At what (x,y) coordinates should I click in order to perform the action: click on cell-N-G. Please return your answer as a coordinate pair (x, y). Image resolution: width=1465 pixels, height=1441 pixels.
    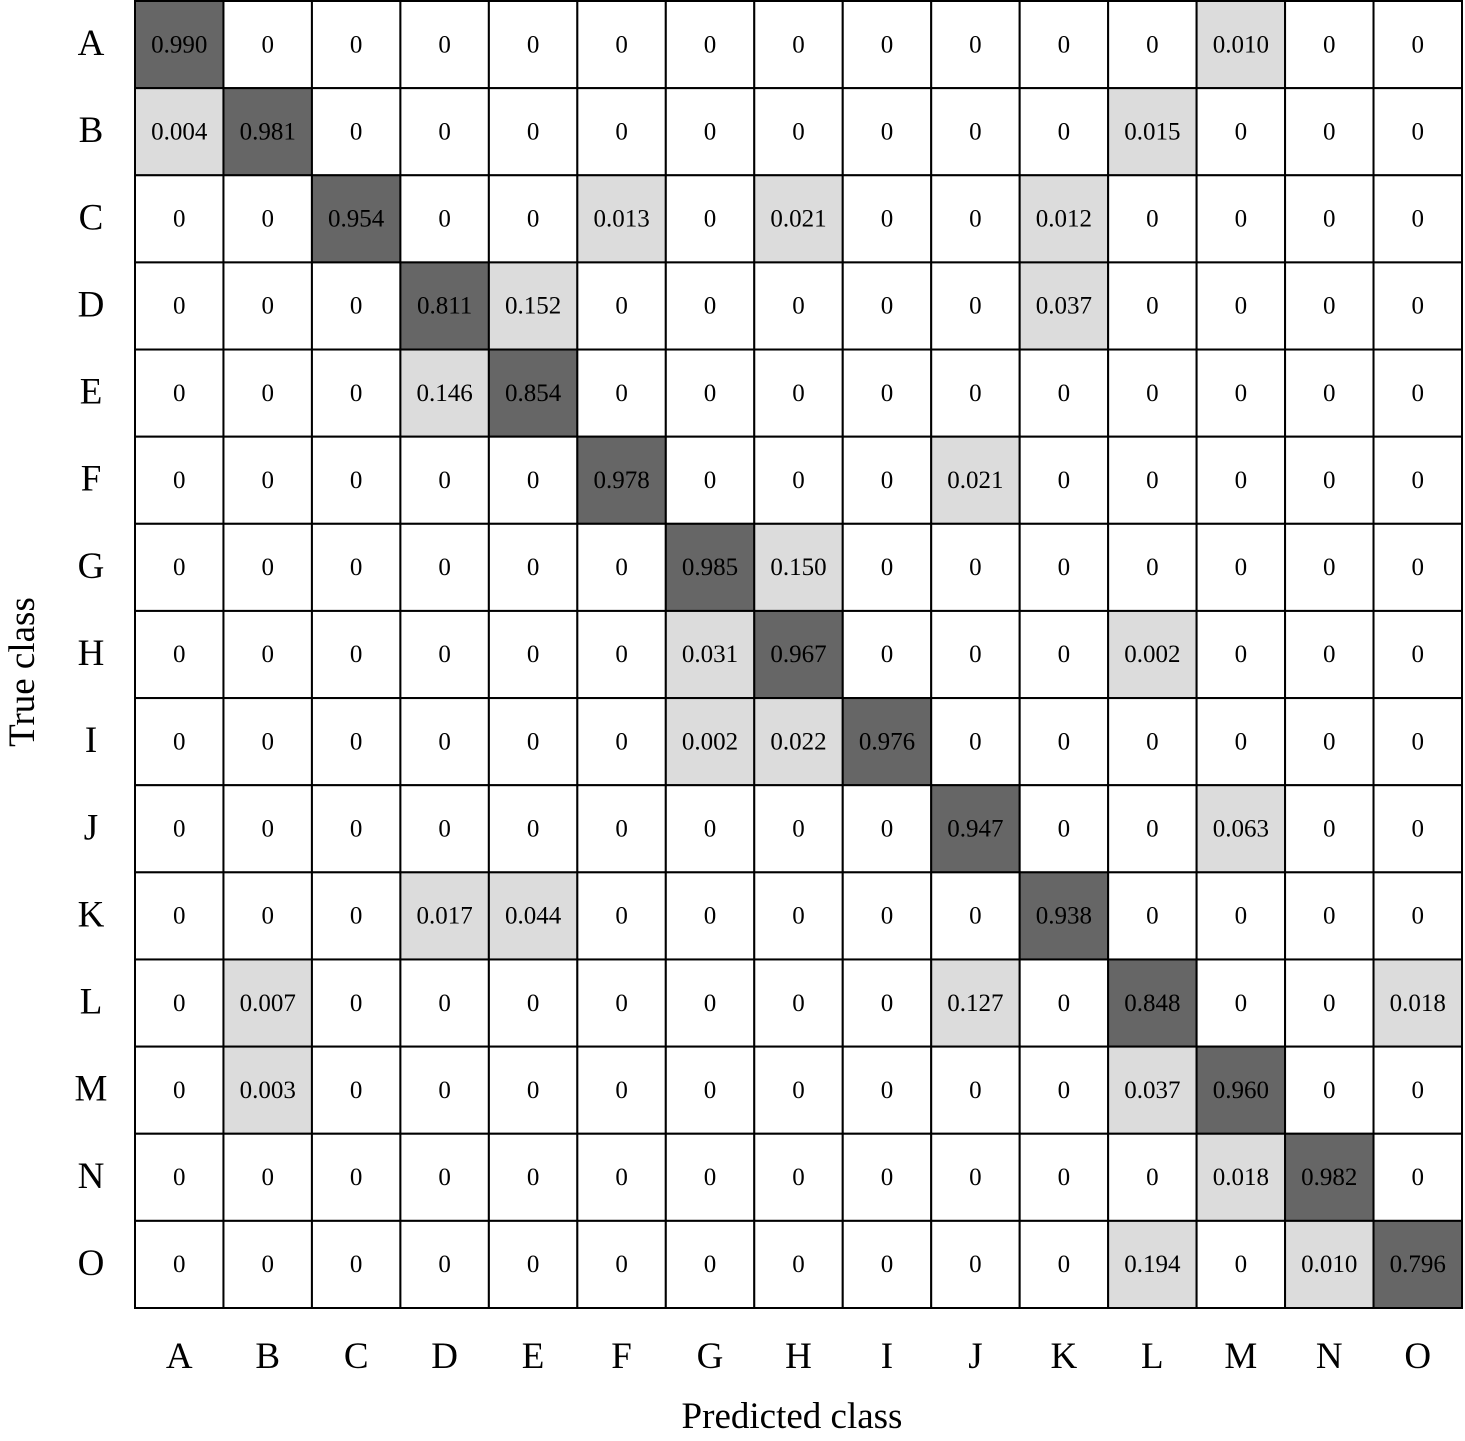
    Looking at the image, I should click on (710, 1177).